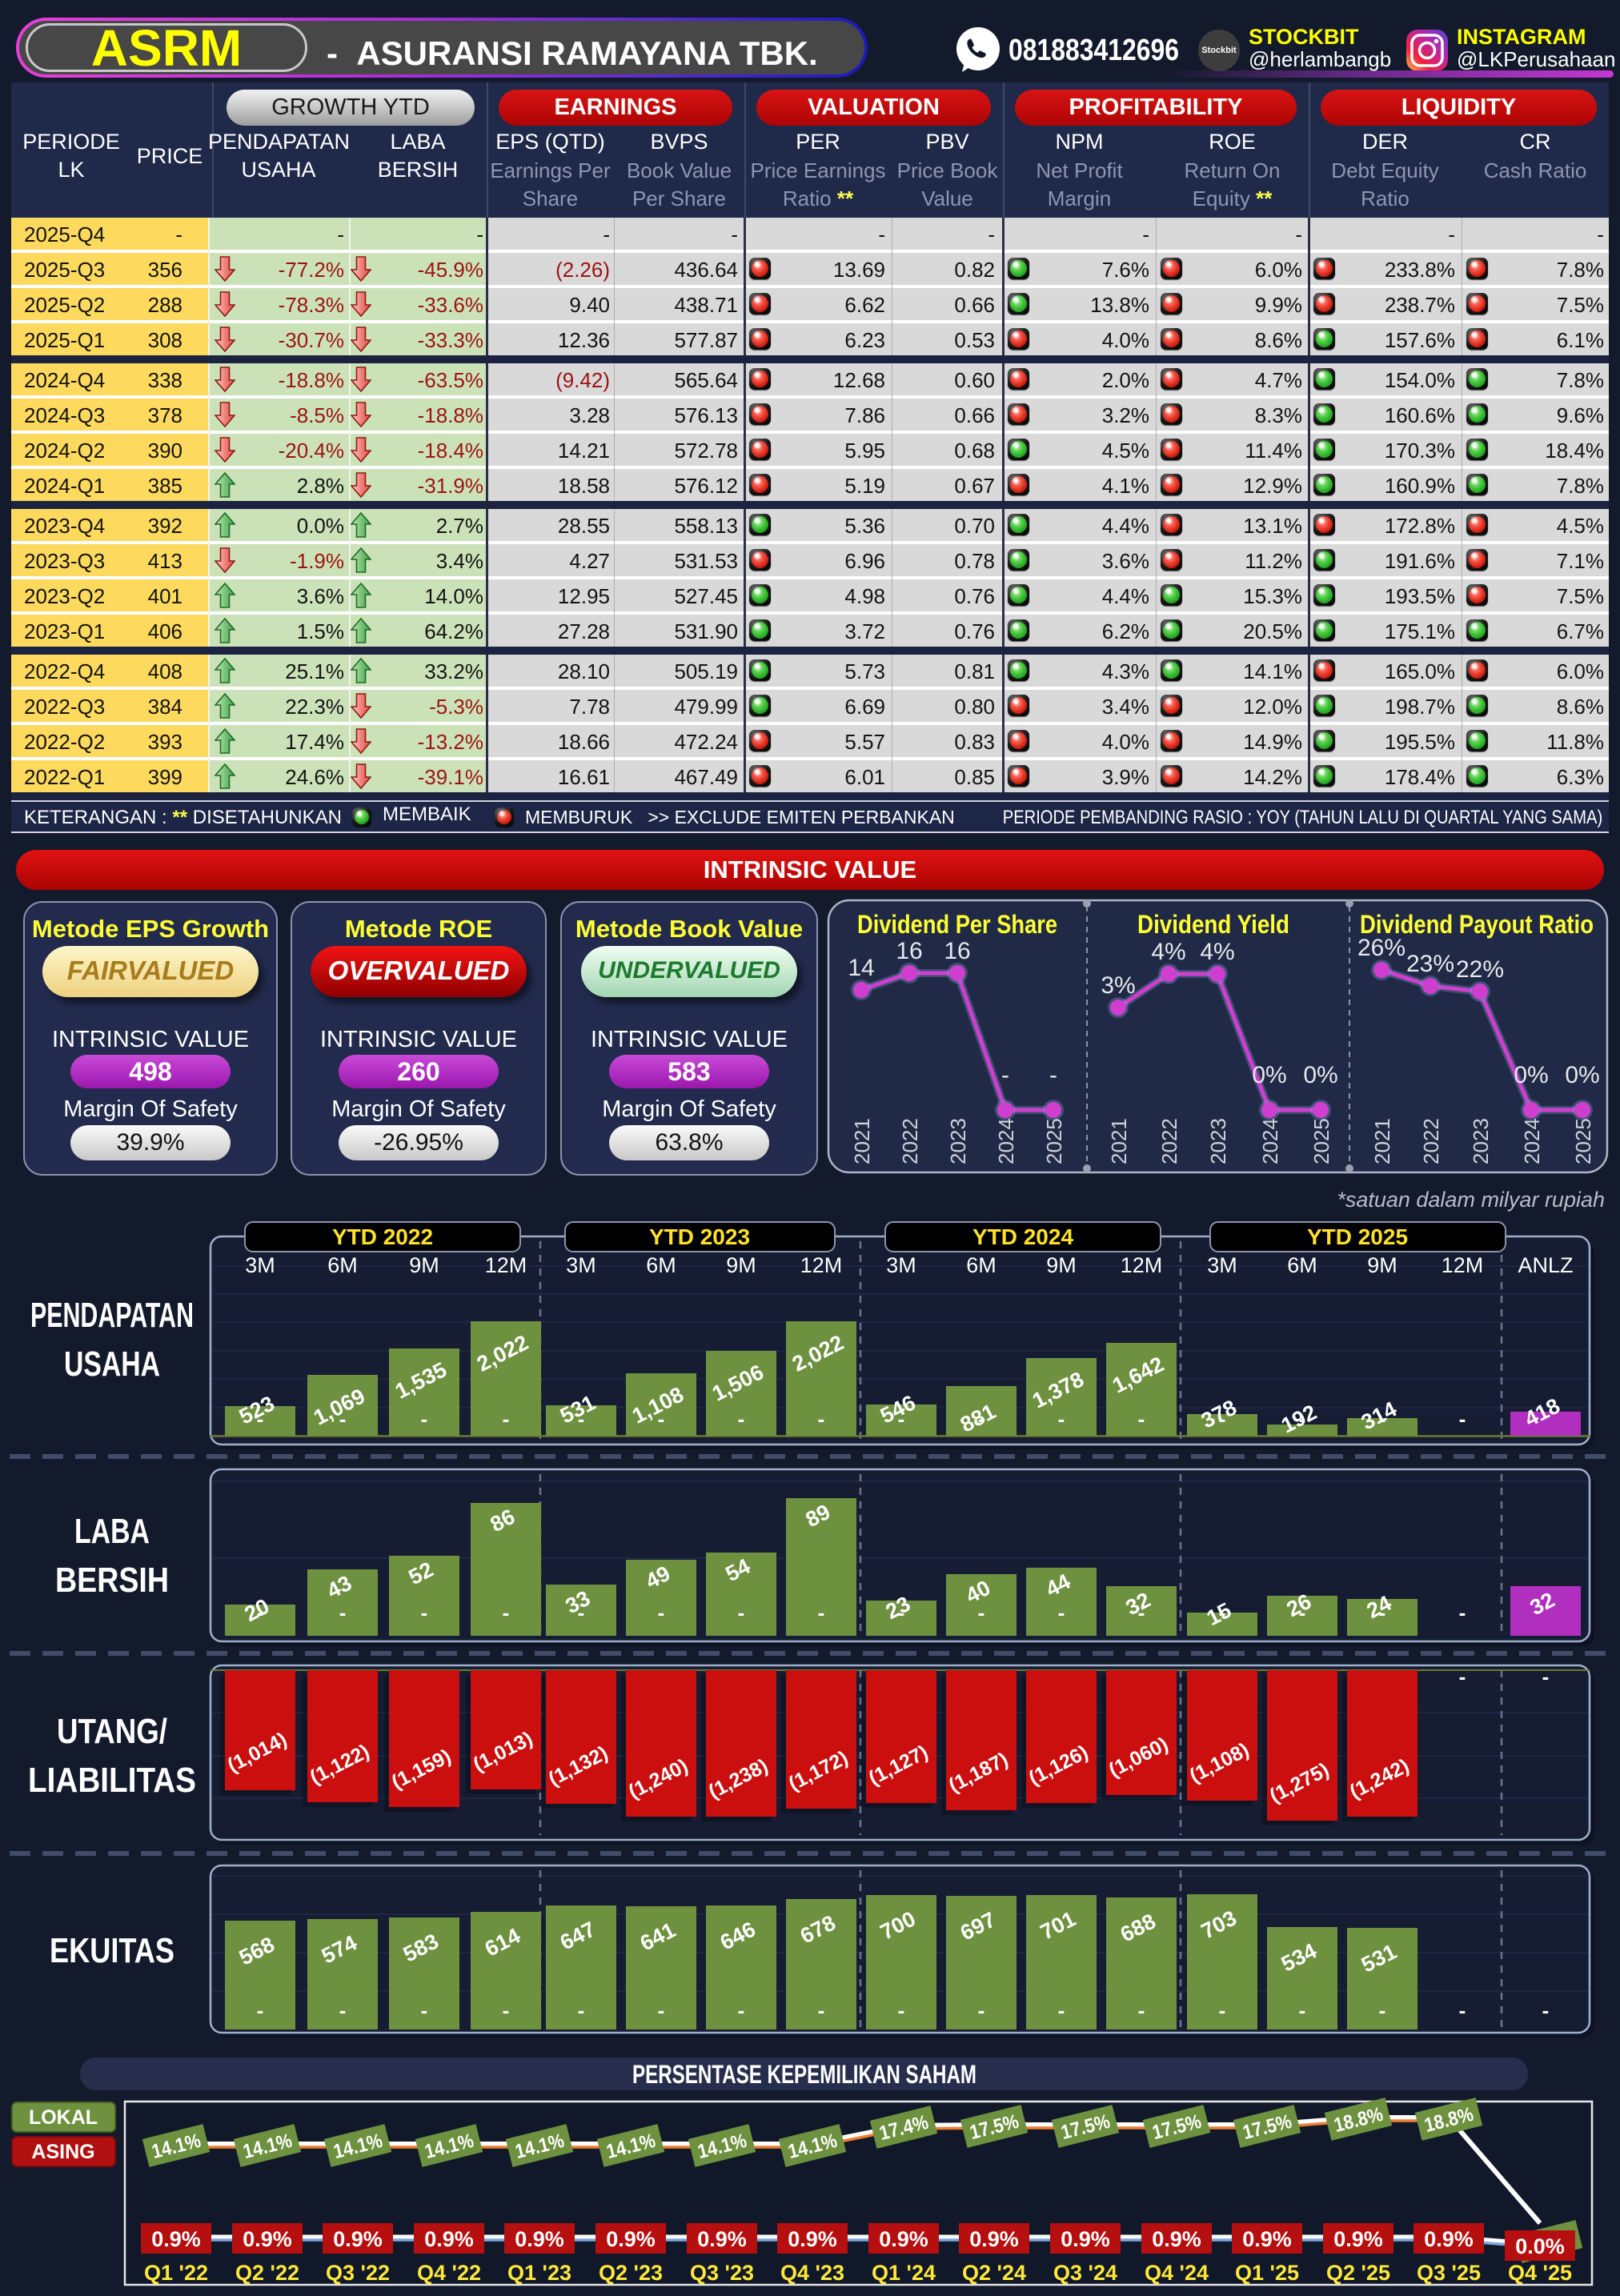  Describe the element at coordinates (1381, 948) in the screenshot. I see `svg-text: 26%` at that location.